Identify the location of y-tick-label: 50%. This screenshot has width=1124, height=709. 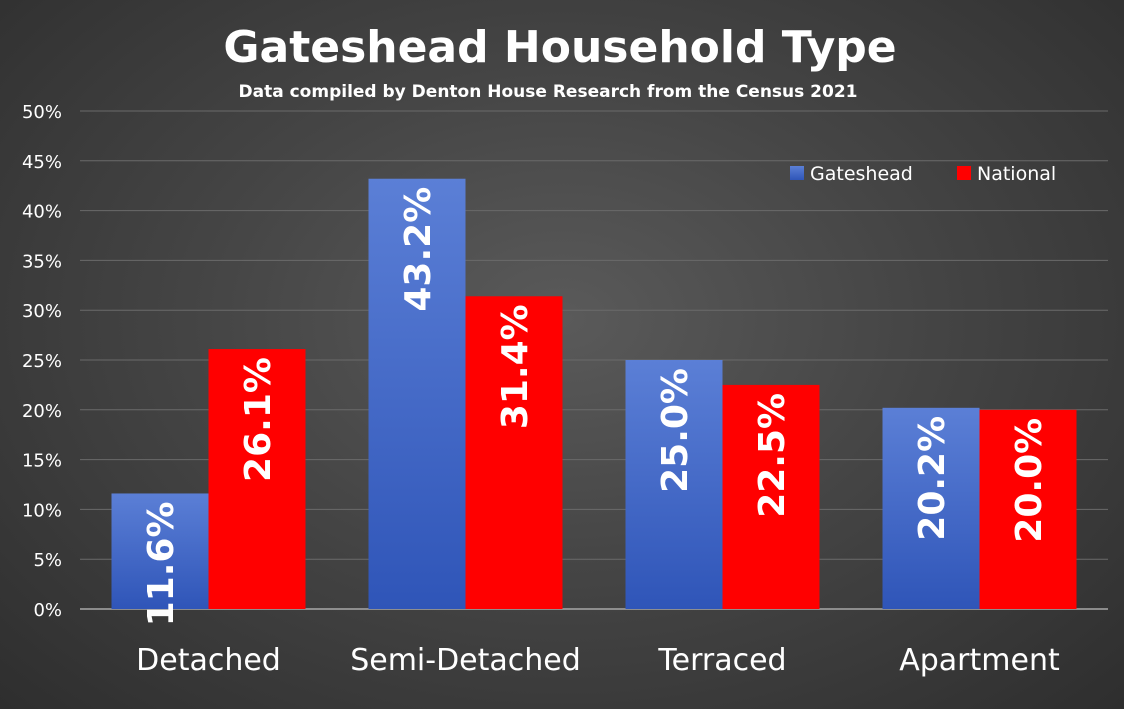
(42, 112).